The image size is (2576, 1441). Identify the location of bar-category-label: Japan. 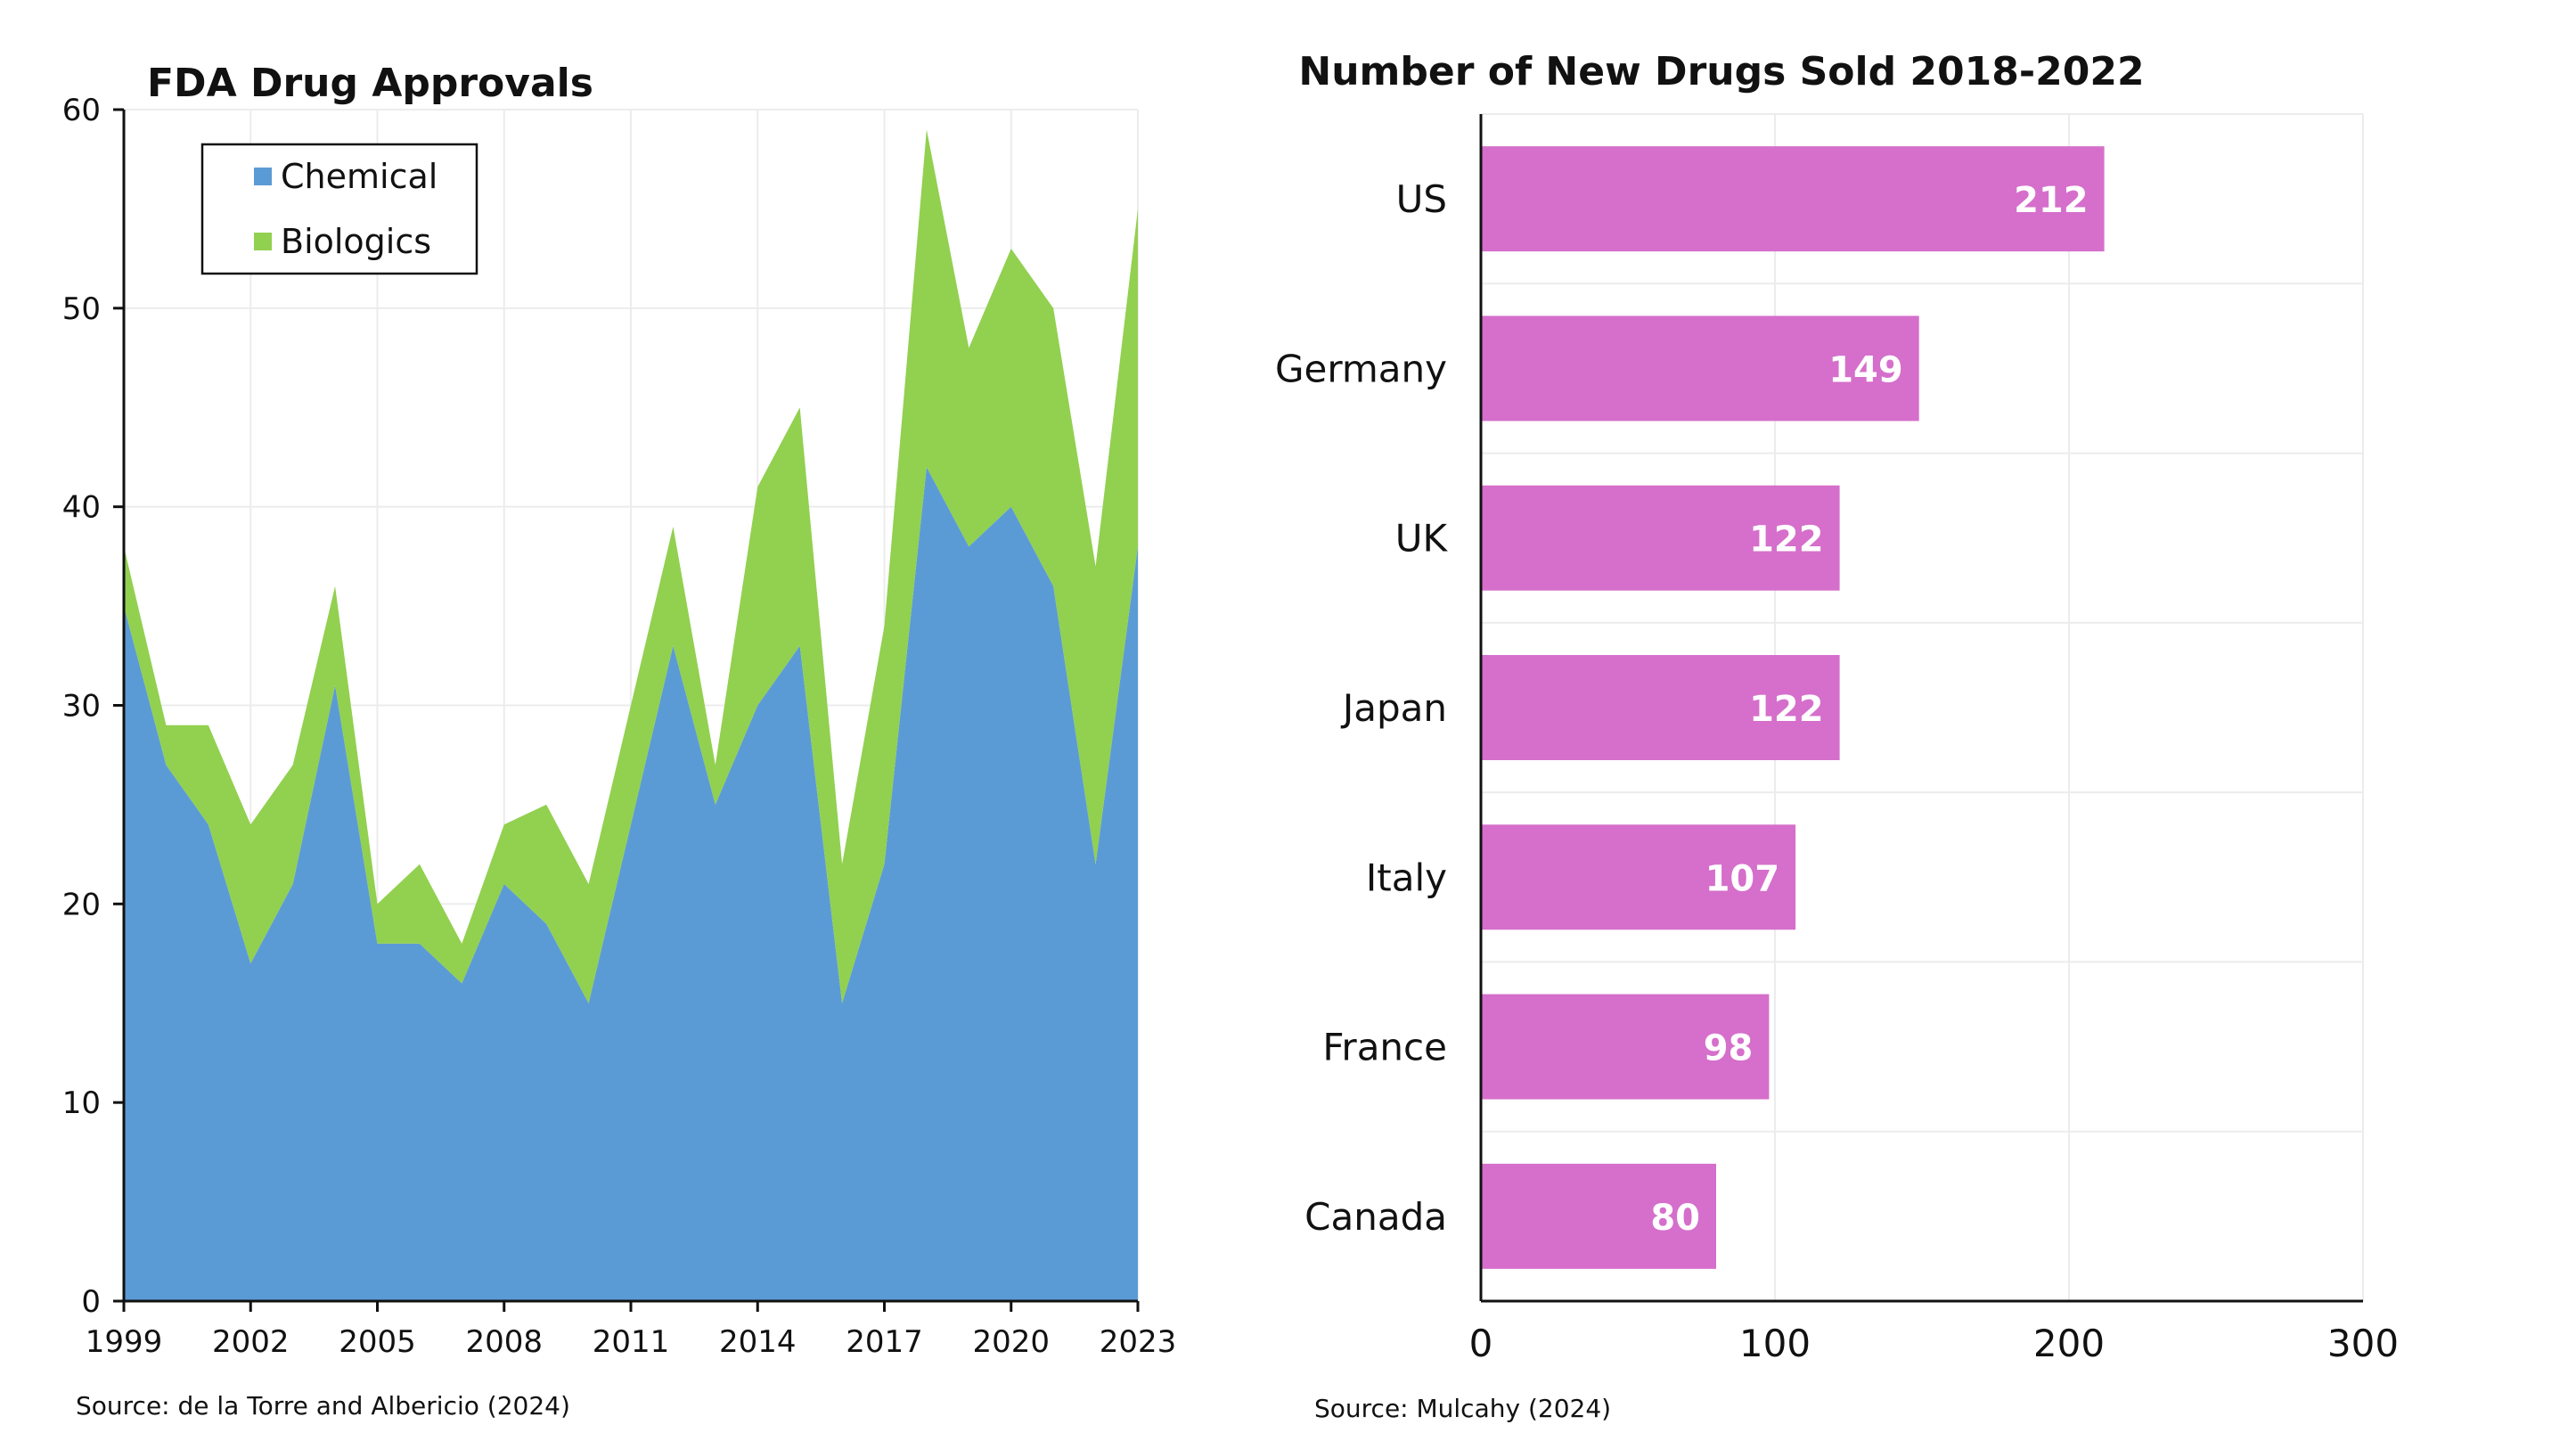
(1393, 708).